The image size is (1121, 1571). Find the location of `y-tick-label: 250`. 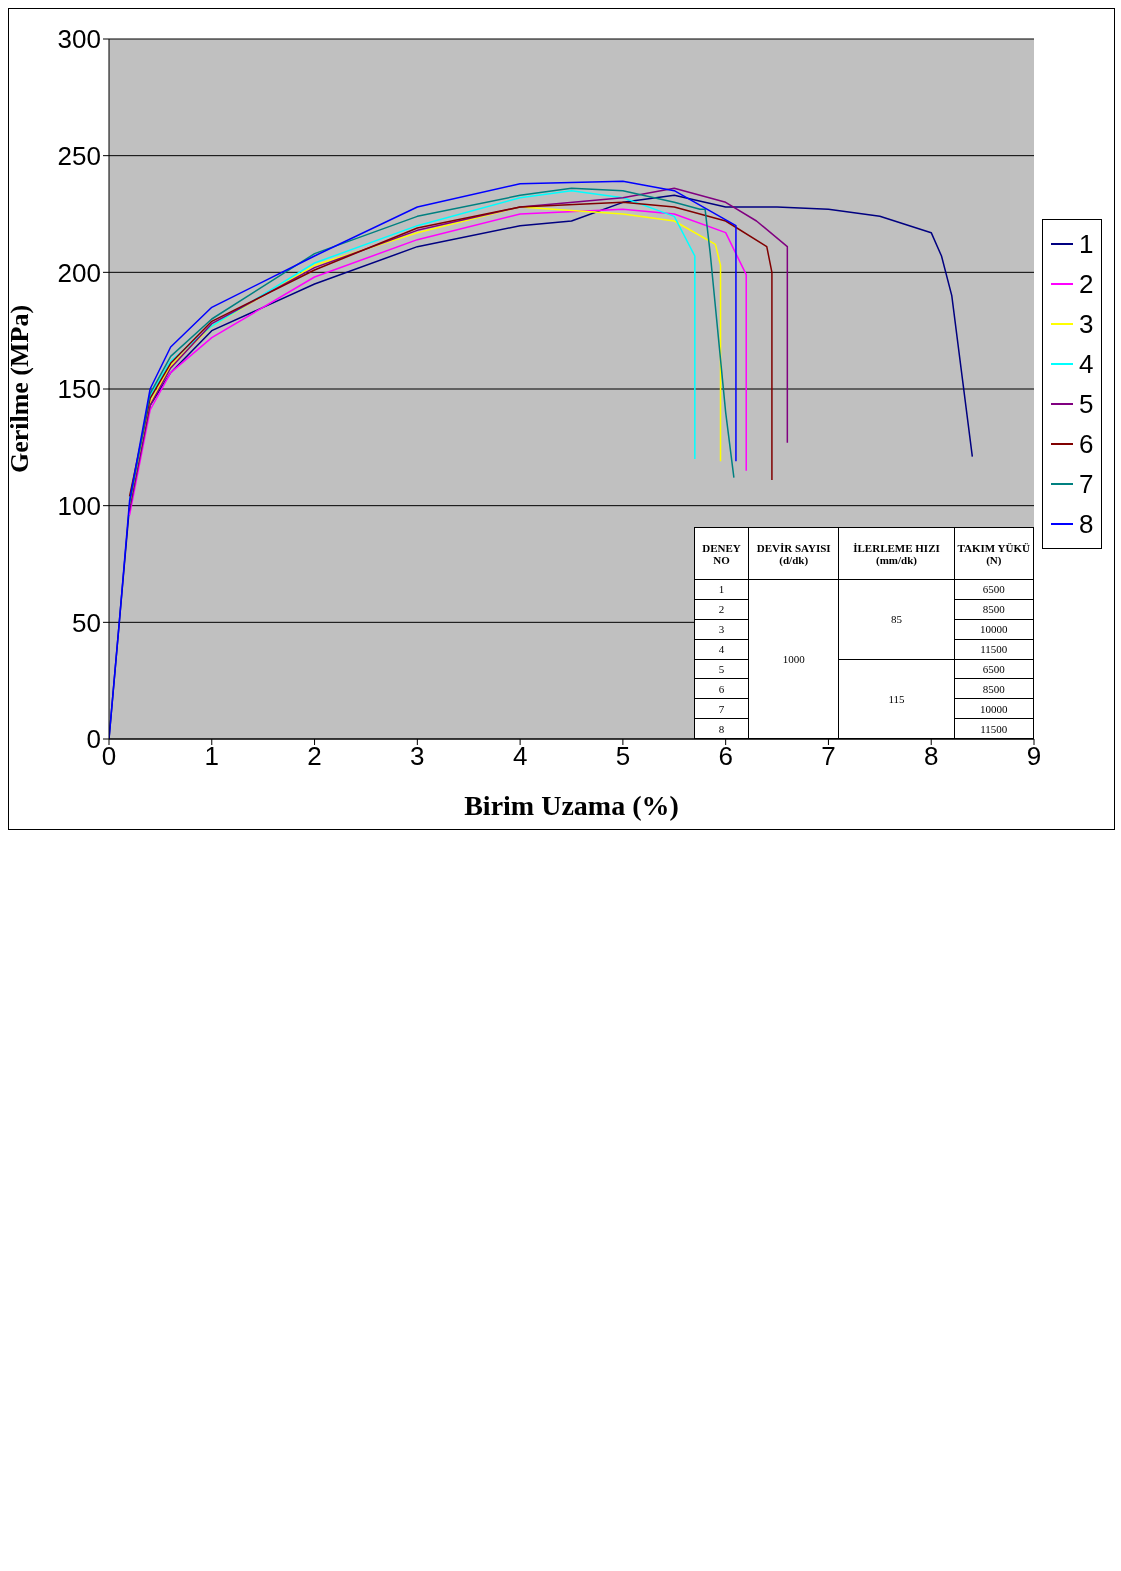

y-tick-label: 250 is located at coordinates (79, 155).